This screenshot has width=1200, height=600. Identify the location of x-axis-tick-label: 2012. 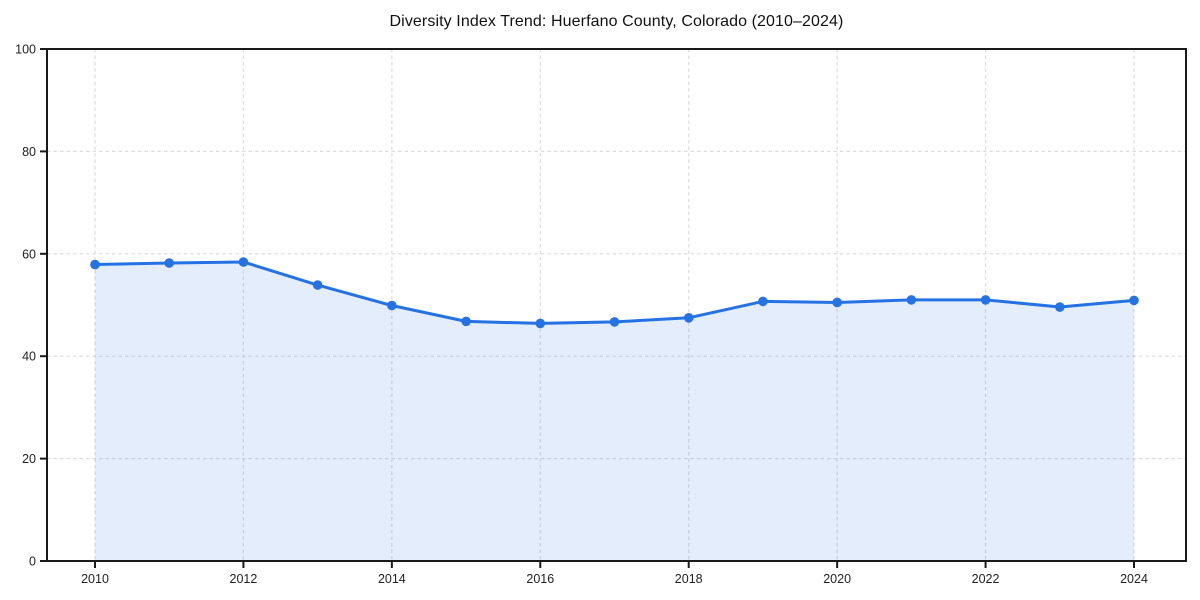
(244, 579).